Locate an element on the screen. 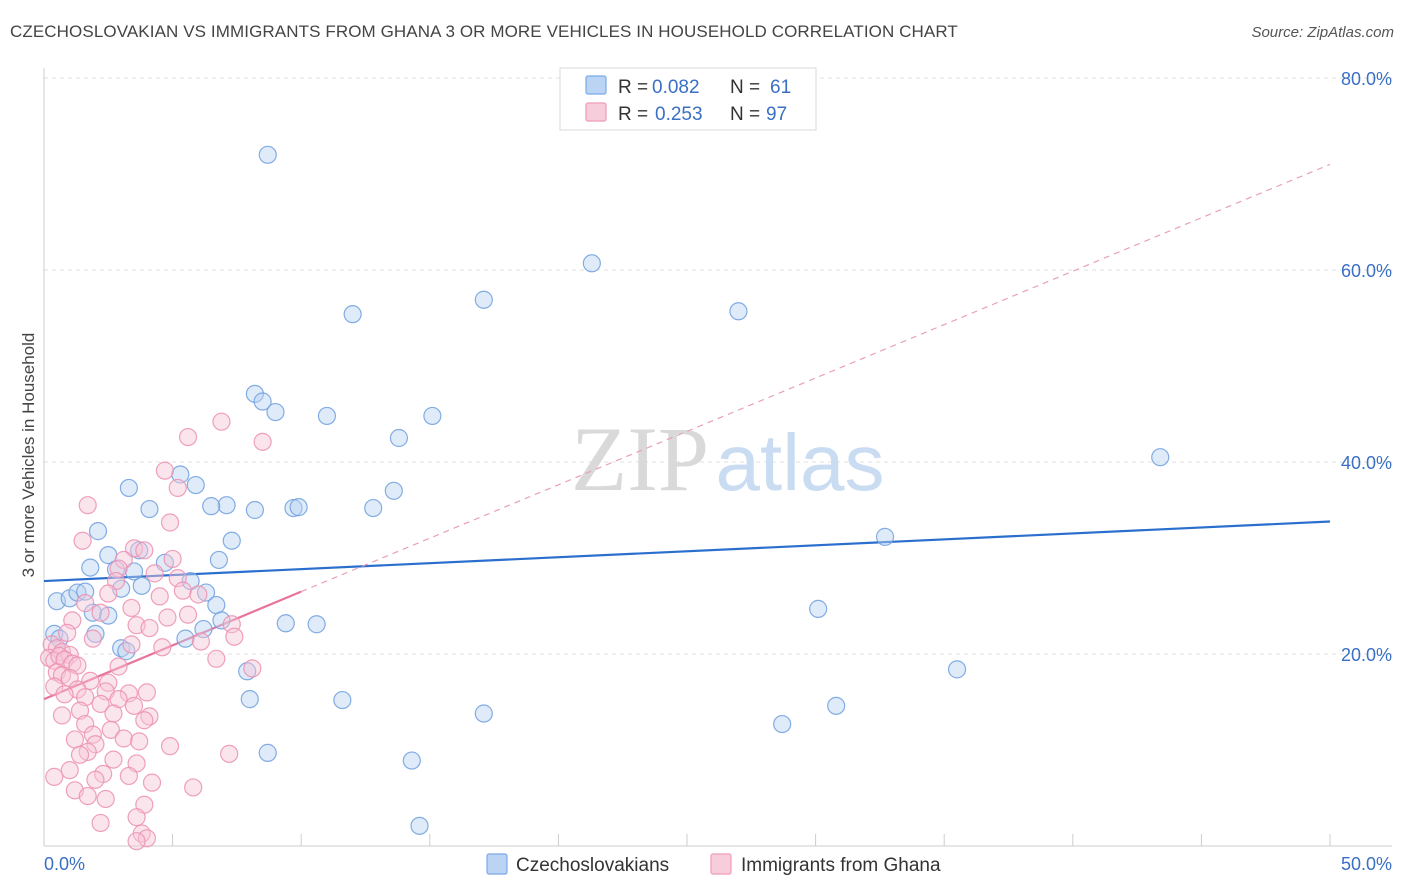 This screenshot has height=892, width=1406. series-legend-swatch-ghana is located at coordinates (721, 864).